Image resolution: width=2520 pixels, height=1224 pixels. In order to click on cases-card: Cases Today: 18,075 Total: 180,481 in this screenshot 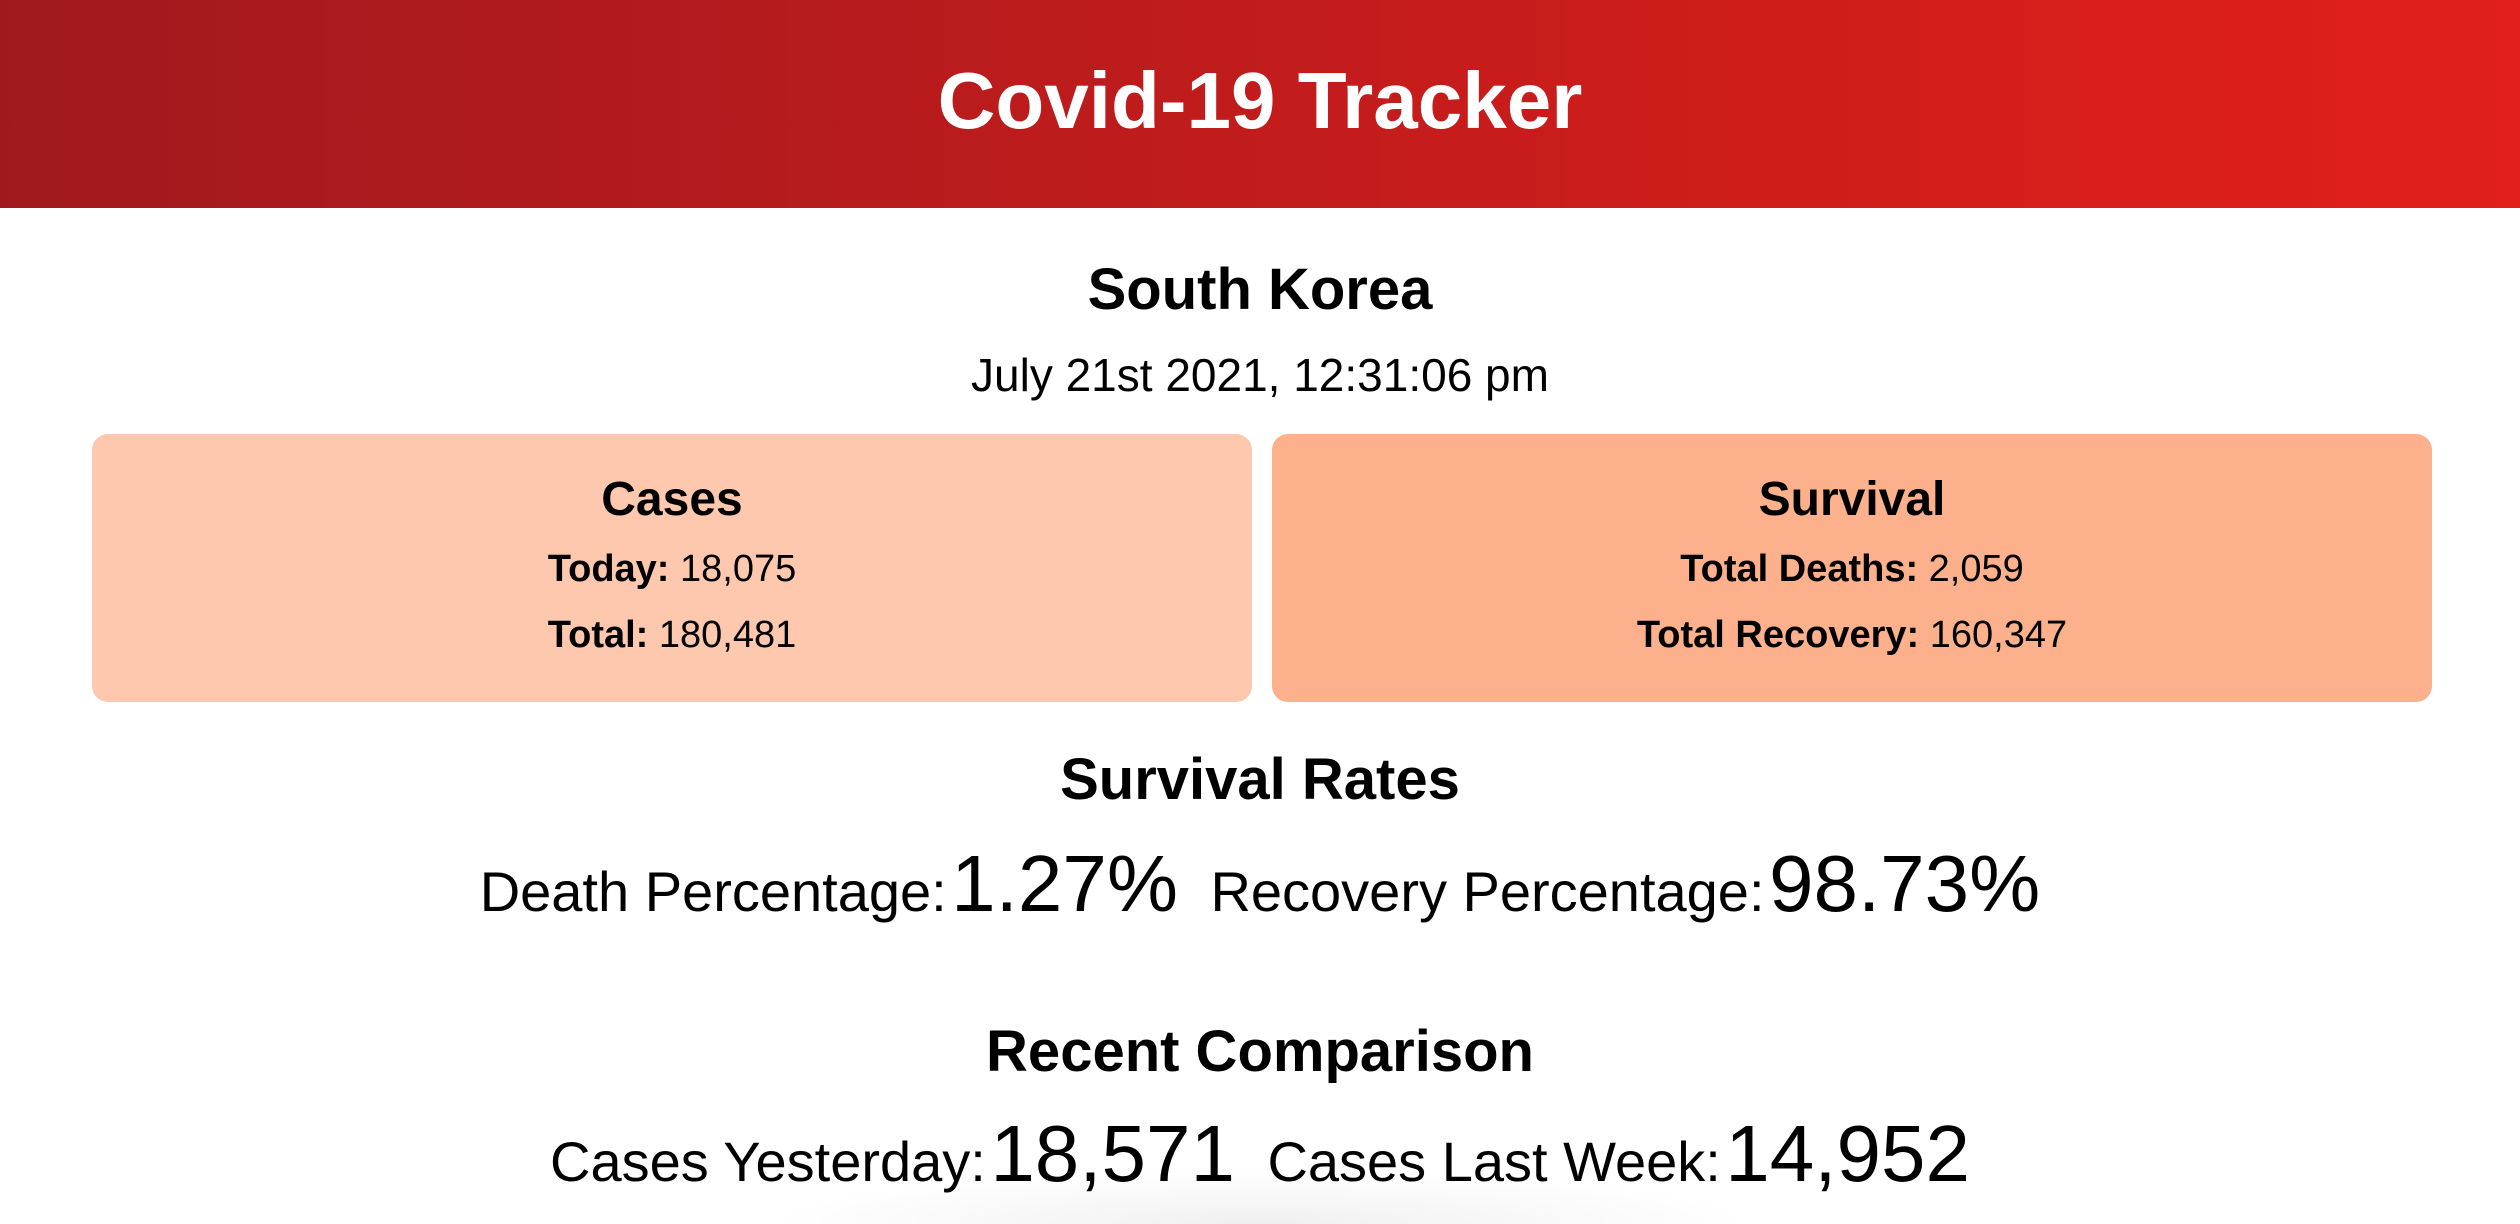, I will do `click(672, 568)`.